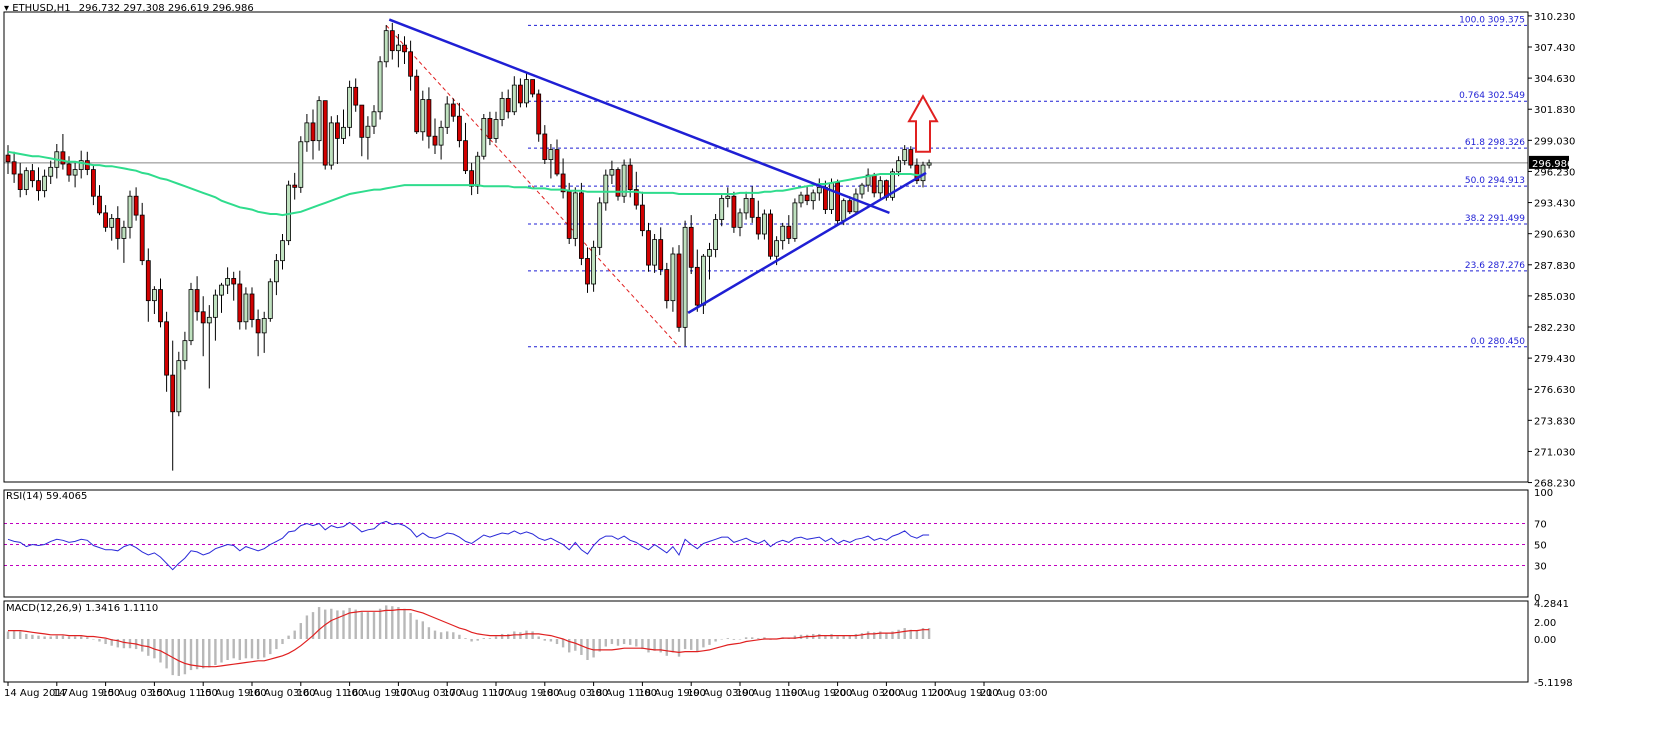 Image resolution: width=1663 pixels, height=746 pixels. I want to click on time-tick-label: 19 Aug 19:00, so click(818, 693).